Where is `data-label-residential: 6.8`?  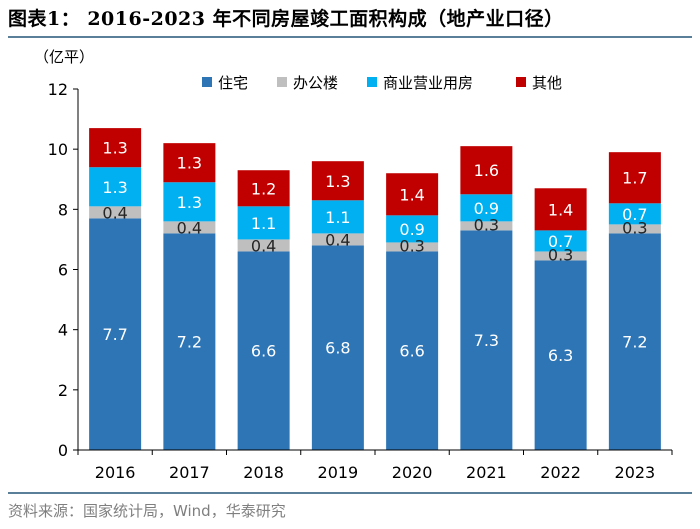 data-label-residential: 6.8 is located at coordinates (337, 348).